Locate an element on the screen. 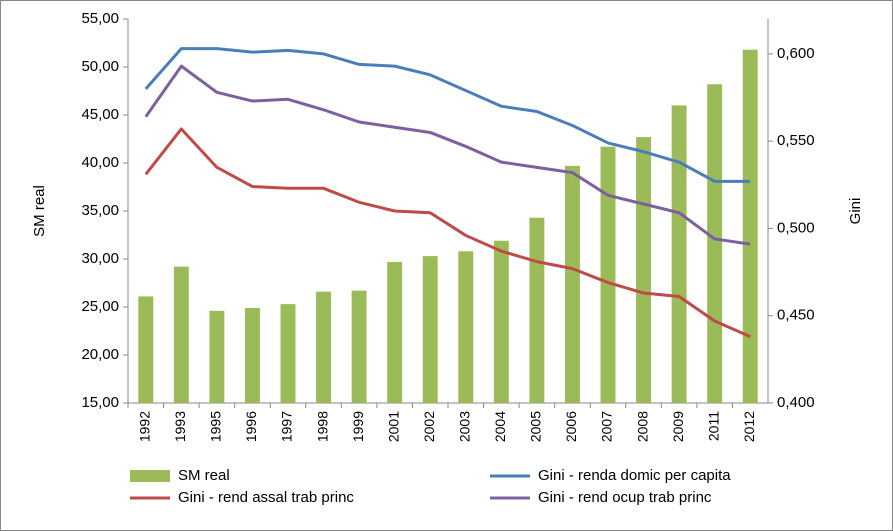  y-tick-label: 30,00 is located at coordinates (100, 258).